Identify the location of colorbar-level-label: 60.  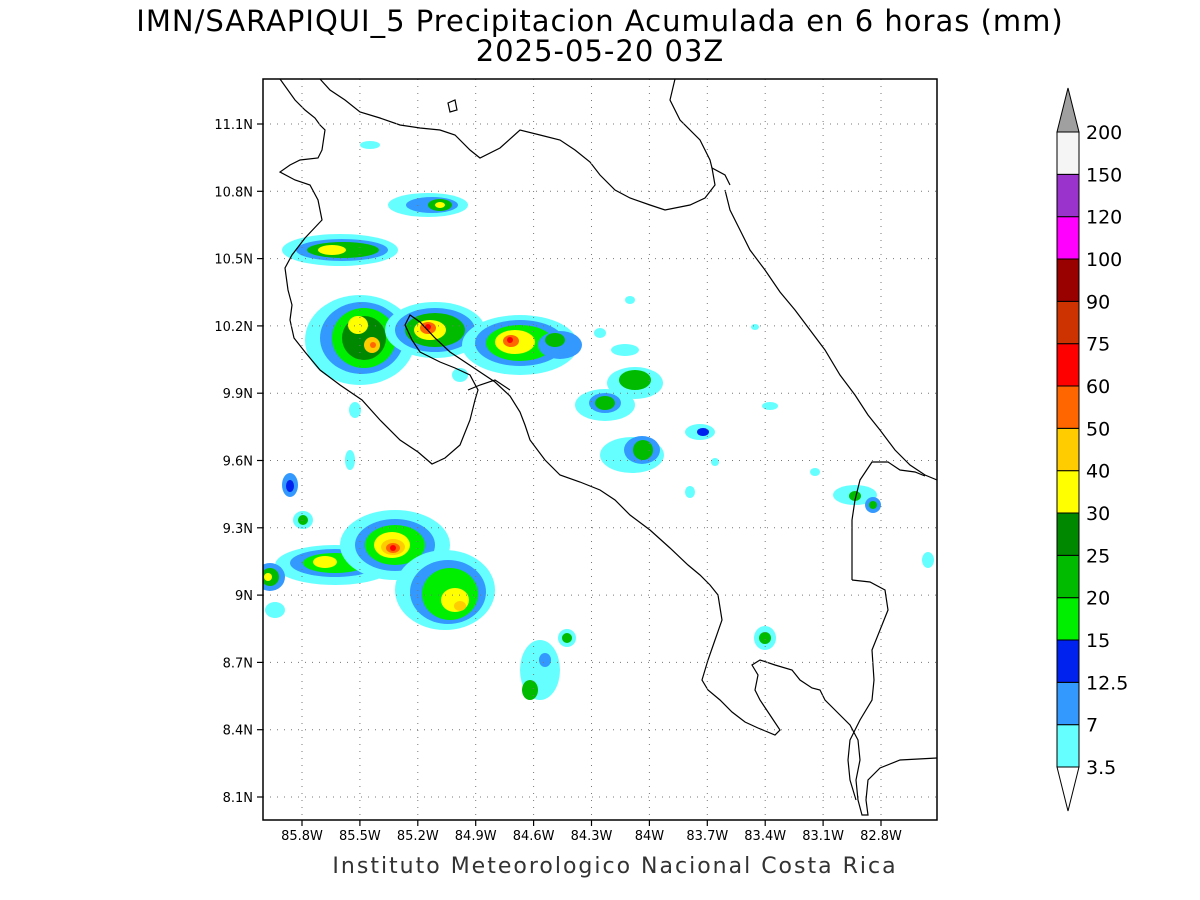
(1098, 387).